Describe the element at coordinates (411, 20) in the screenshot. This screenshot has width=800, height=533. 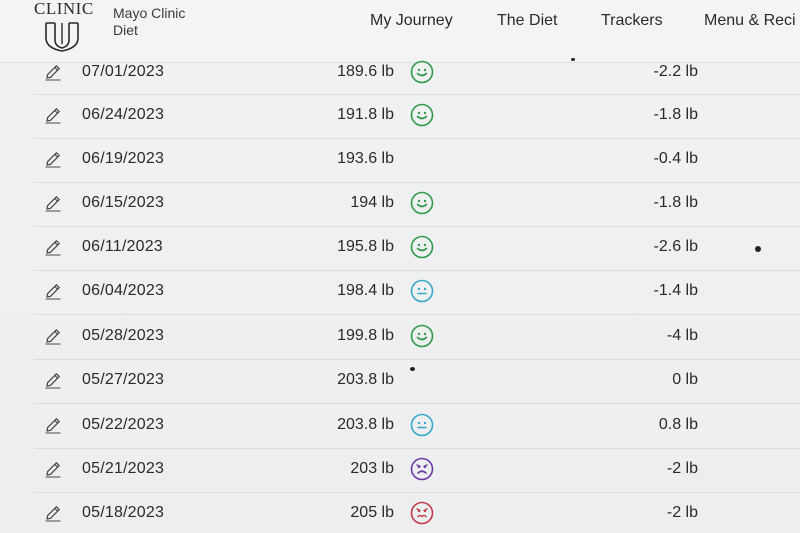
I see `nav-my-journey: My Journey` at that location.